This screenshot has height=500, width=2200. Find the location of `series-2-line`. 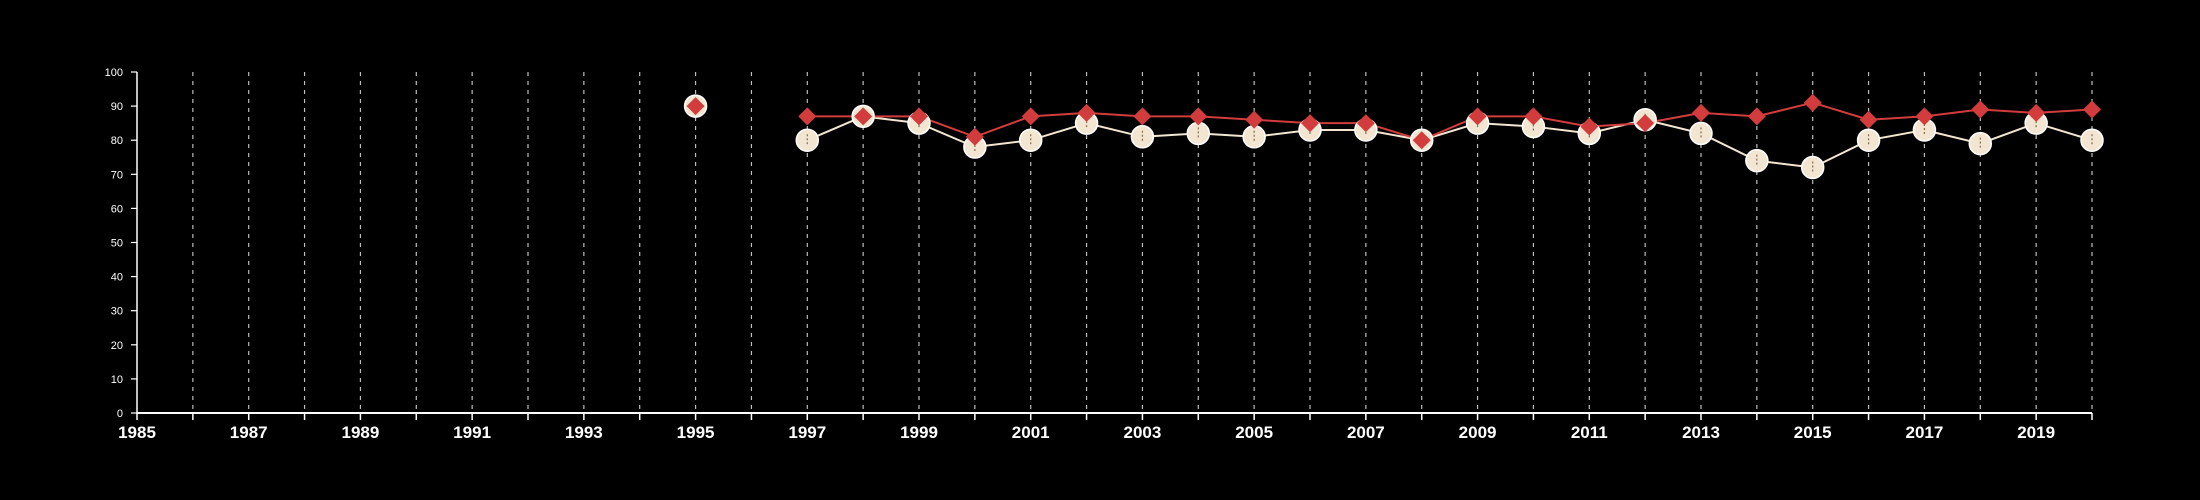

series-2-line is located at coordinates (1450, 121).